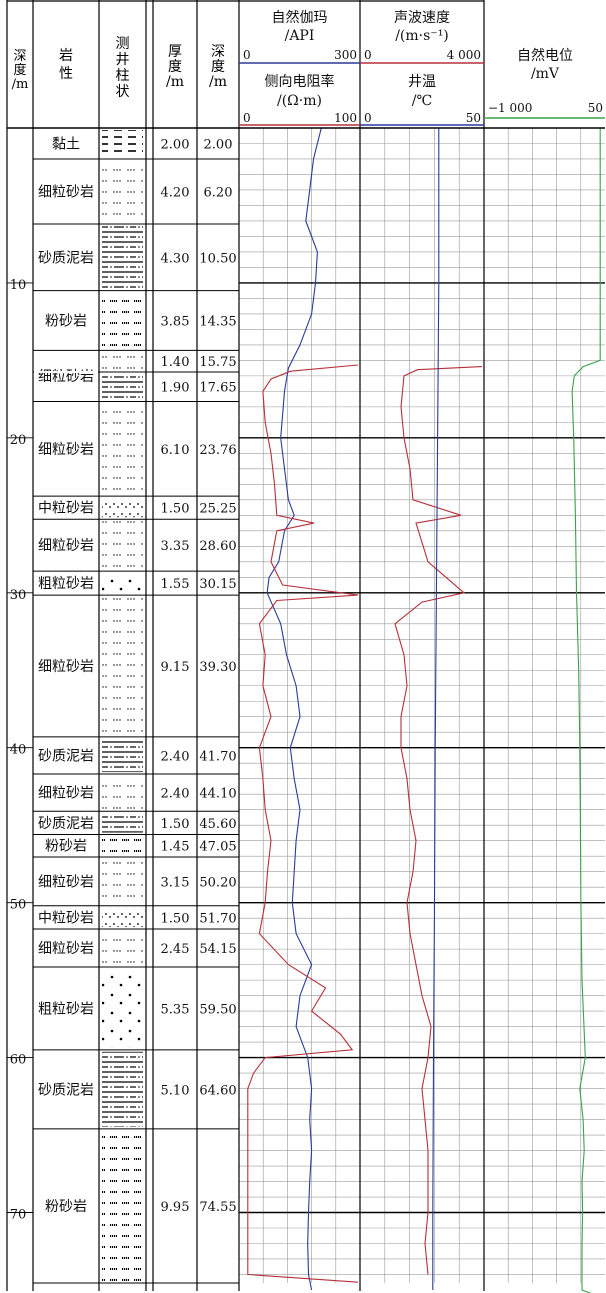 This screenshot has height=1293, width=606. I want to click on thickness-value: 5.10, so click(175, 1090).